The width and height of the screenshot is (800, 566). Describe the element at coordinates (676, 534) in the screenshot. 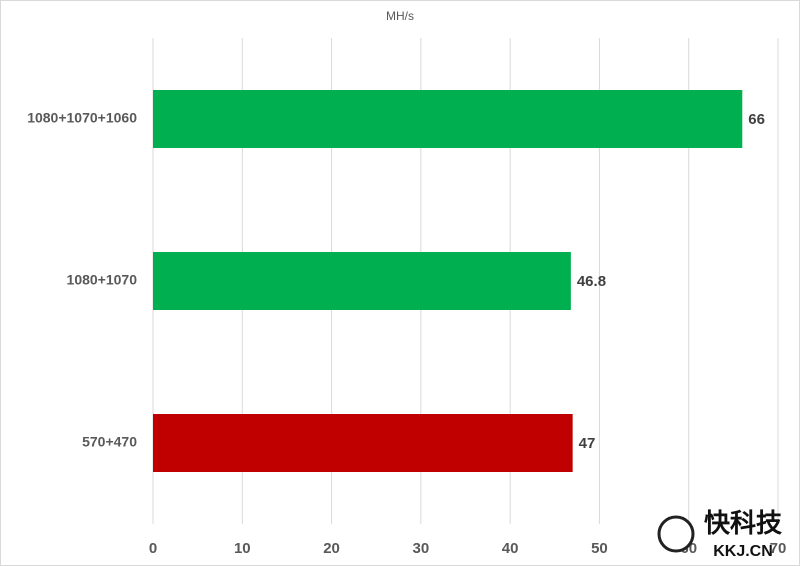

I see `watermark-logo` at that location.